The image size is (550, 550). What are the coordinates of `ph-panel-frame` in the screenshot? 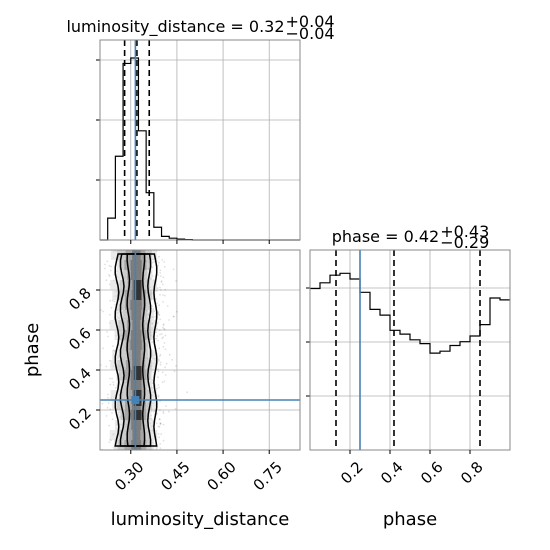 It's located at (410, 350).